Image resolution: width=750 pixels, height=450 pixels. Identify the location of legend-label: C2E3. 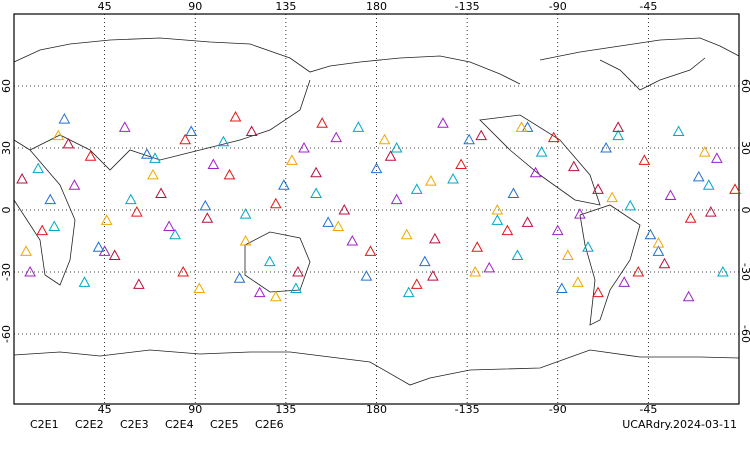
(134, 424).